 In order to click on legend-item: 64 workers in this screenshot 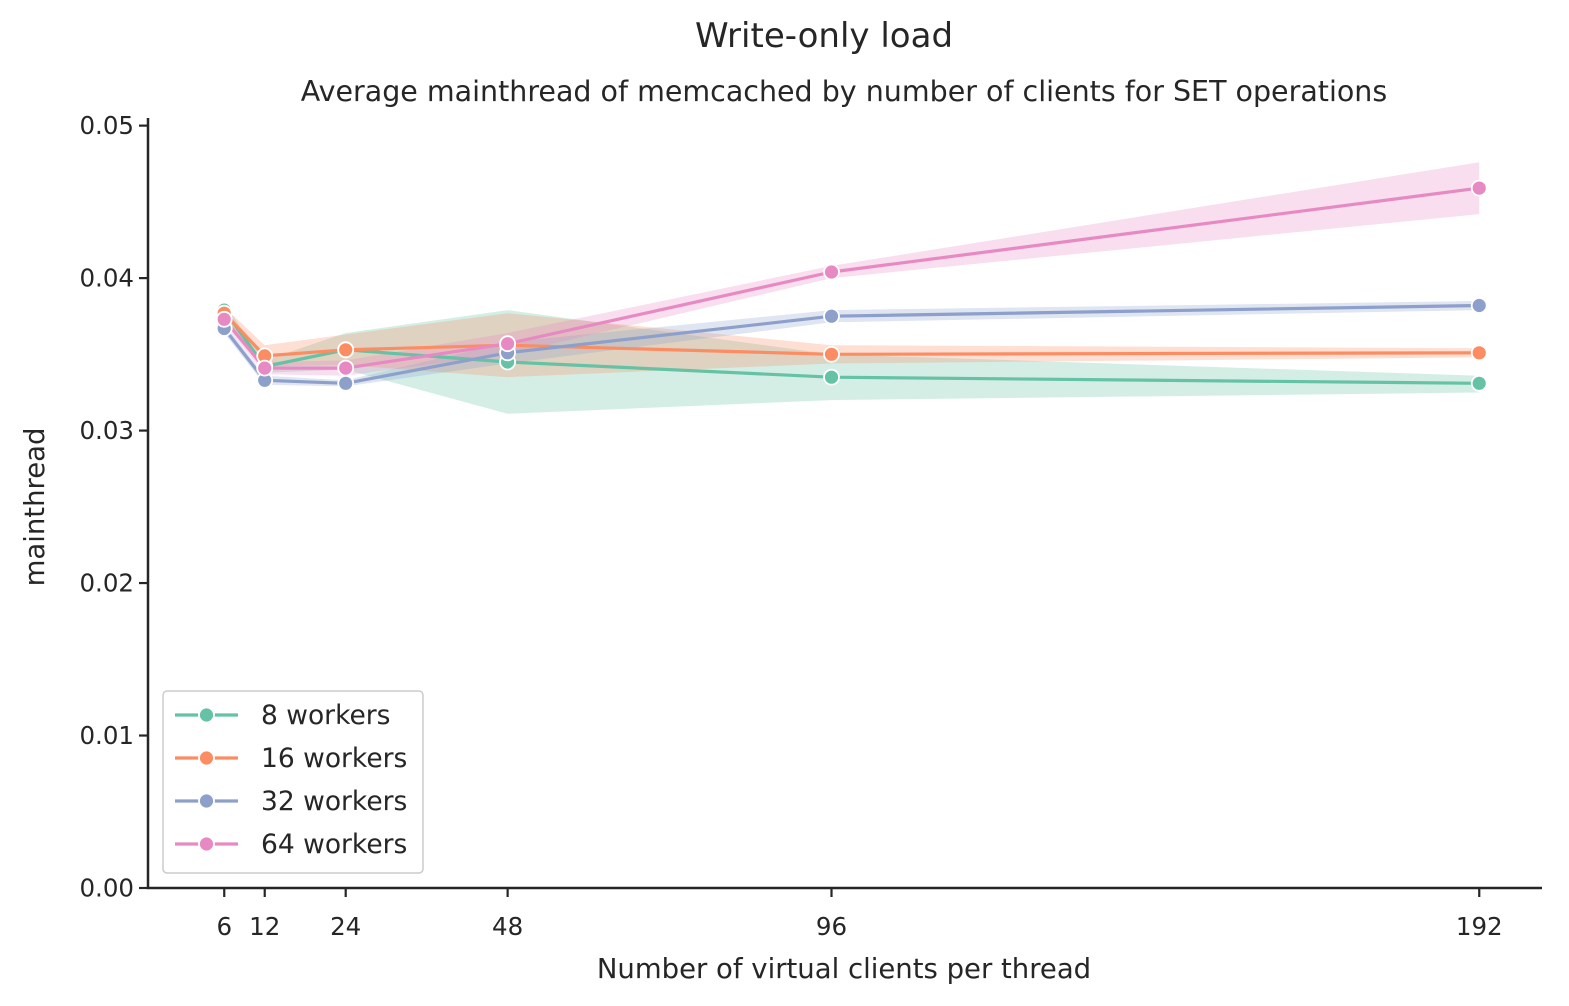, I will do `click(291, 844)`.